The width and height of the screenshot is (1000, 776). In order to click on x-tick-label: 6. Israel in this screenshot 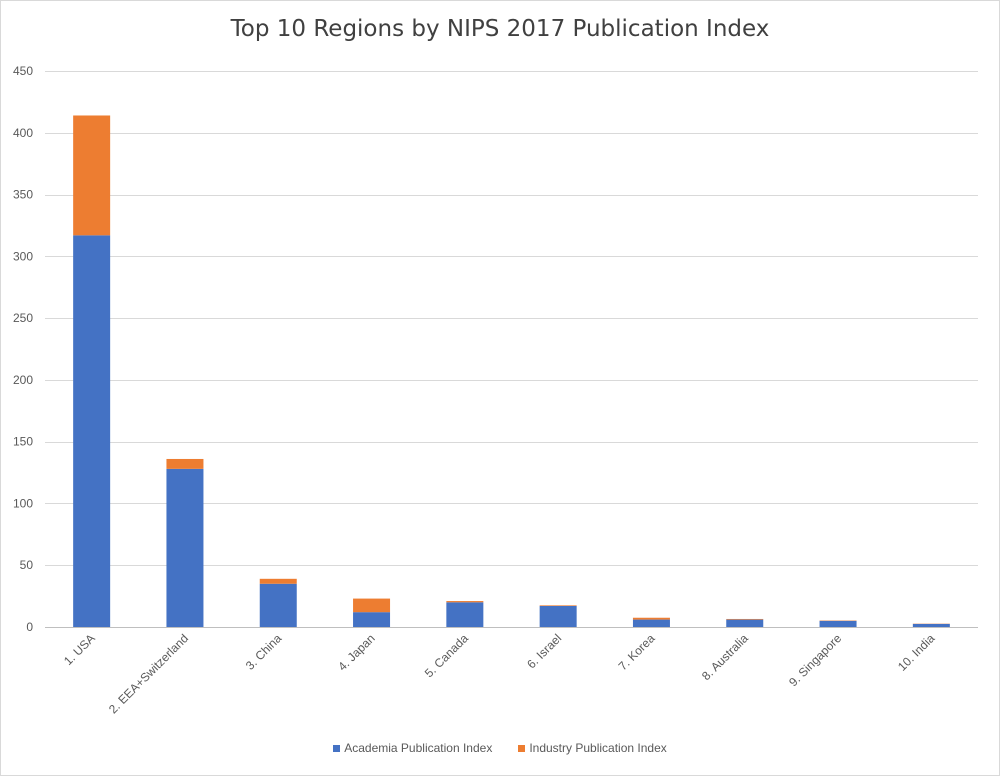, I will do `click(544, 651)`.